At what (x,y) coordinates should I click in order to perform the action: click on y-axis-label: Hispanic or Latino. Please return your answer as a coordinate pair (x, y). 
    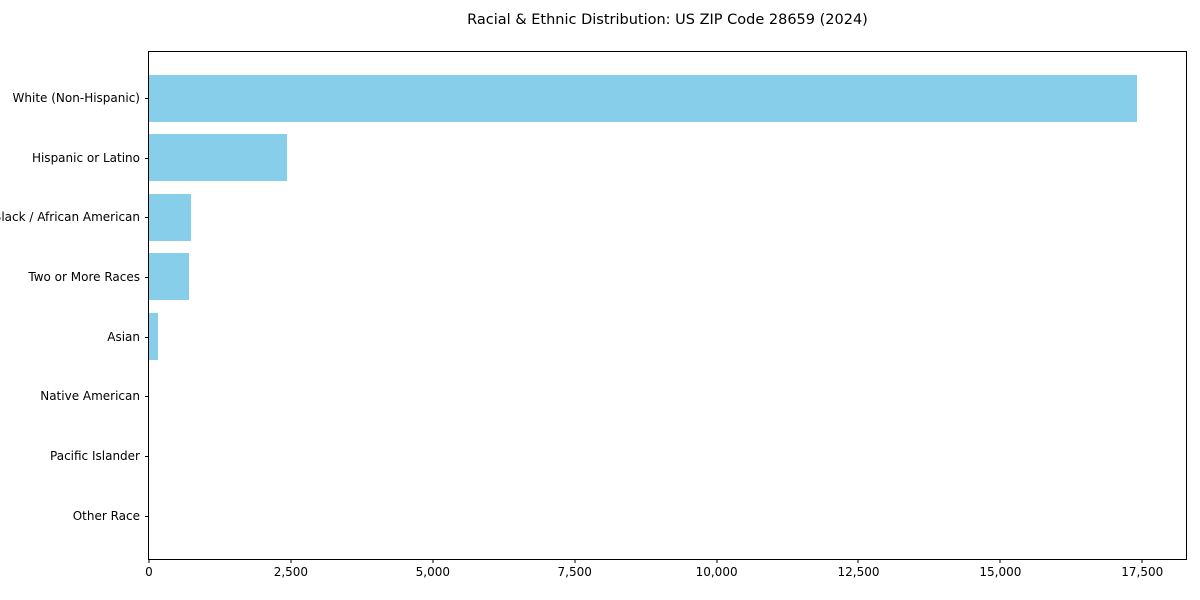
    Looking at the image, I should click on (85, 157).